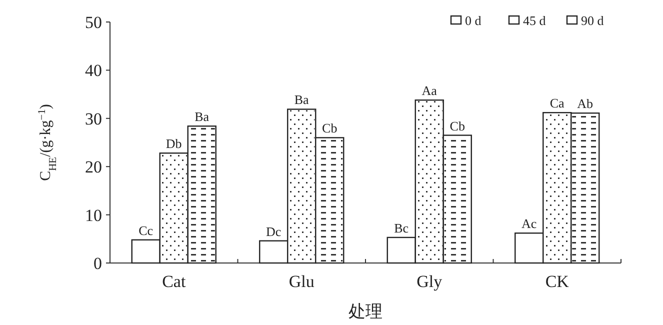 This screenshot has height=325, width=663. Describe the element at coordinates (174, 281) in the screenshot. I see `x-tick-label: Cat` at that location.